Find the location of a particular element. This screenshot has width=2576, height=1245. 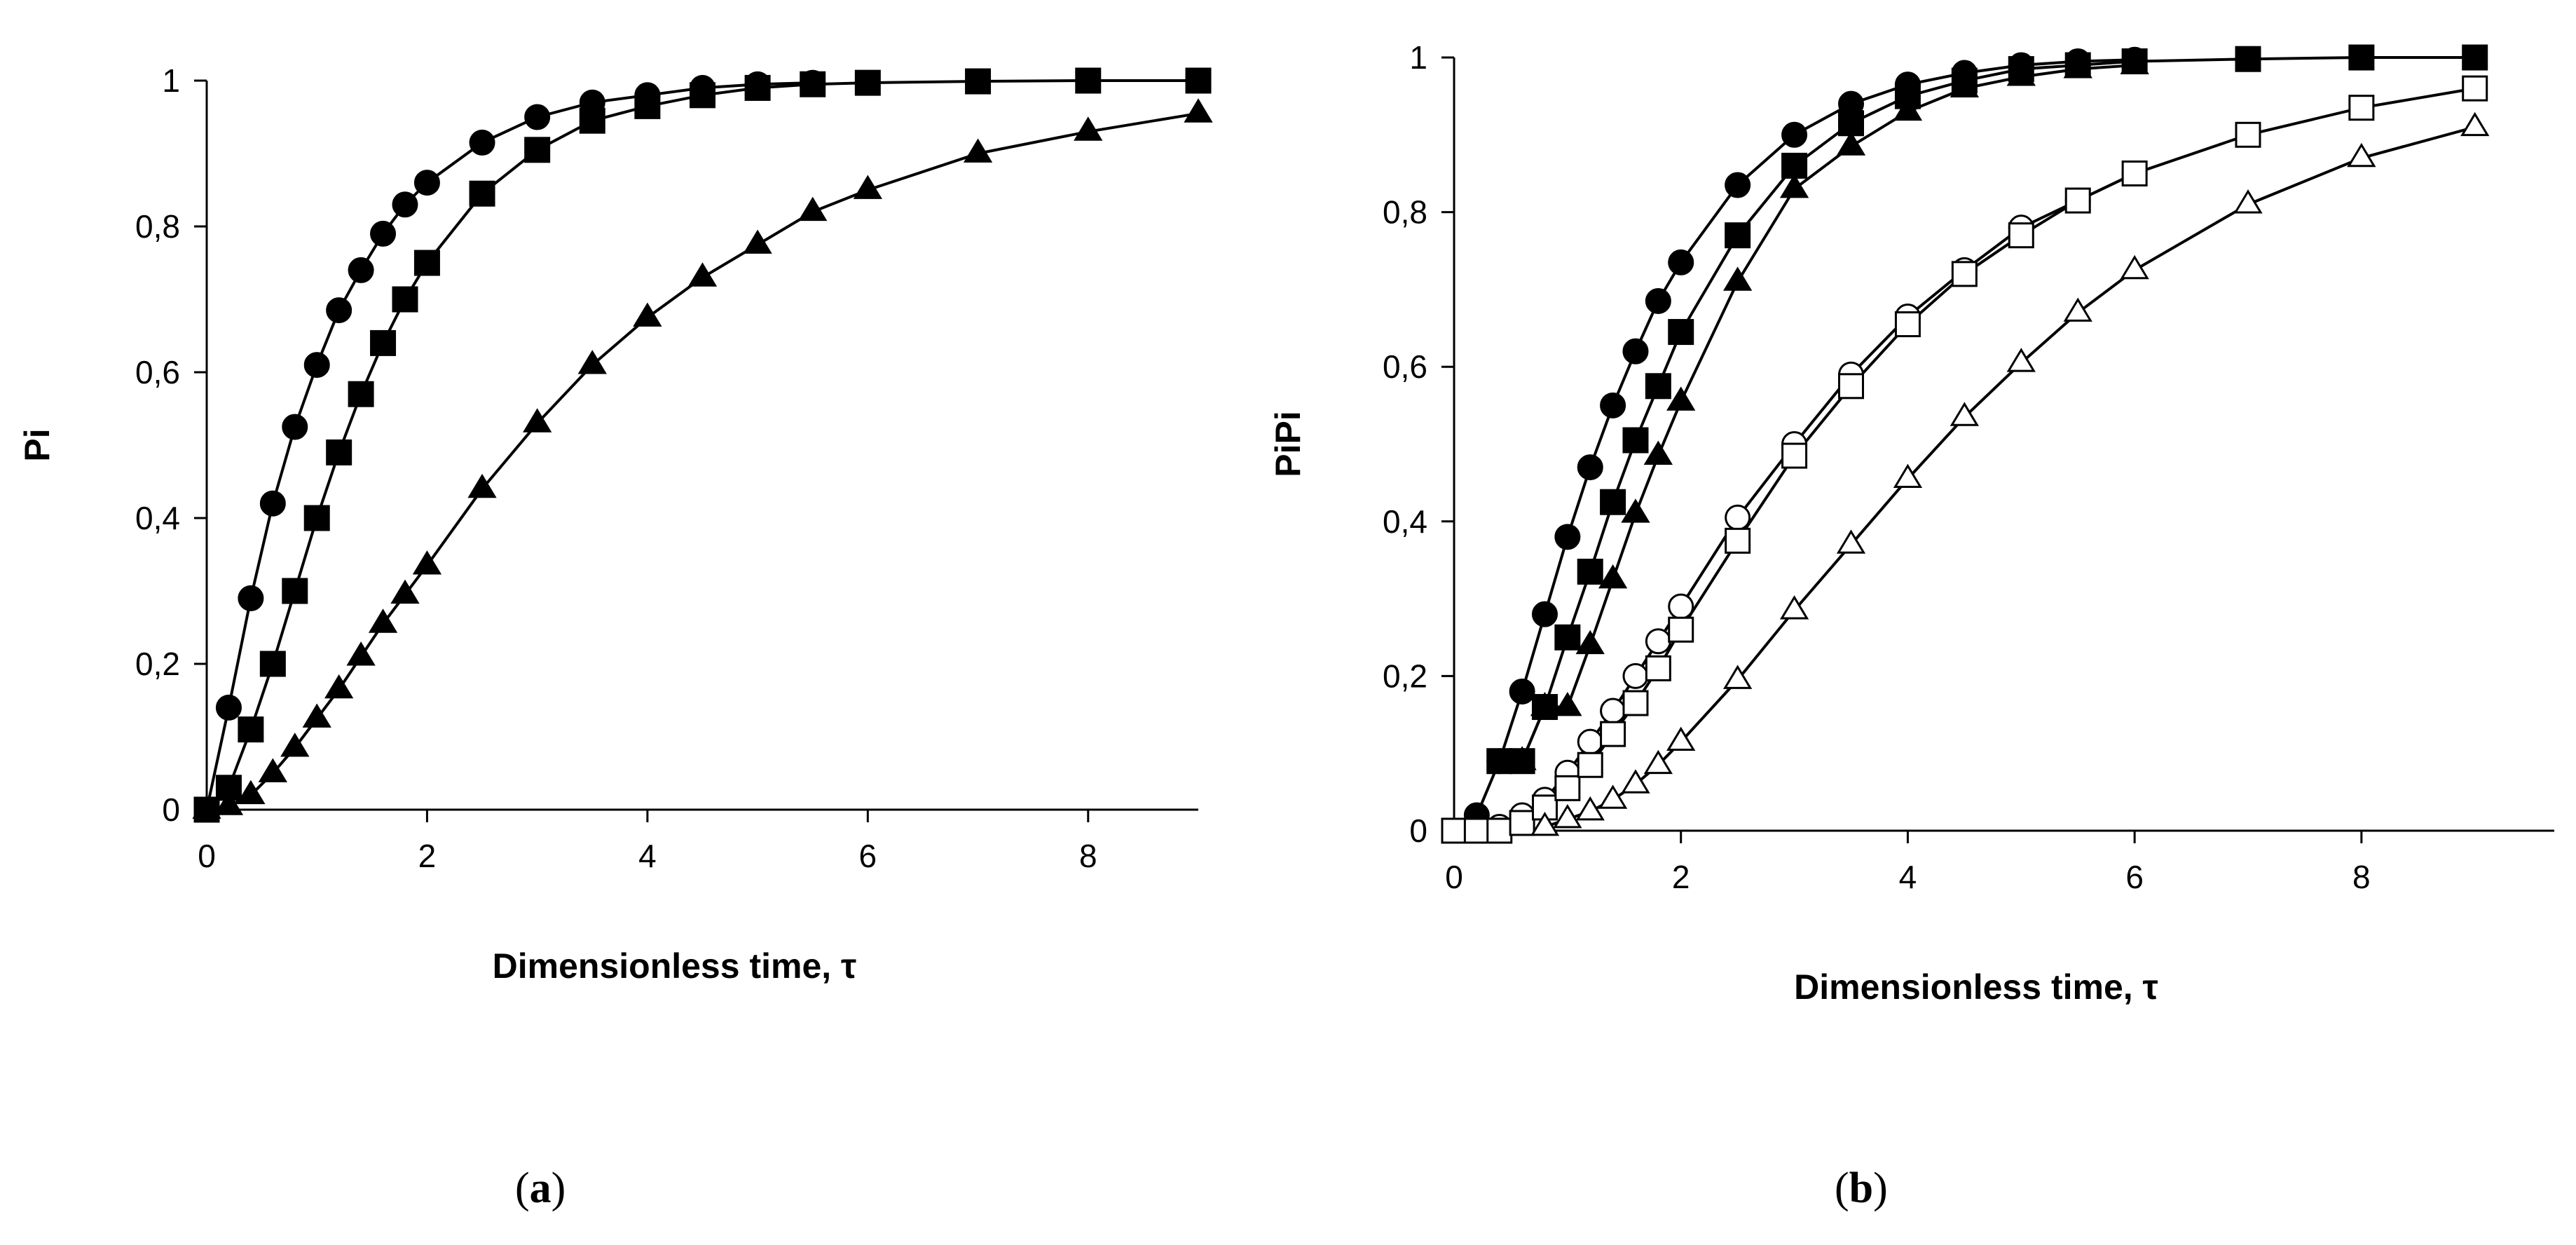

chart-b-open-circles-line is located at coordinates (1816, 500).